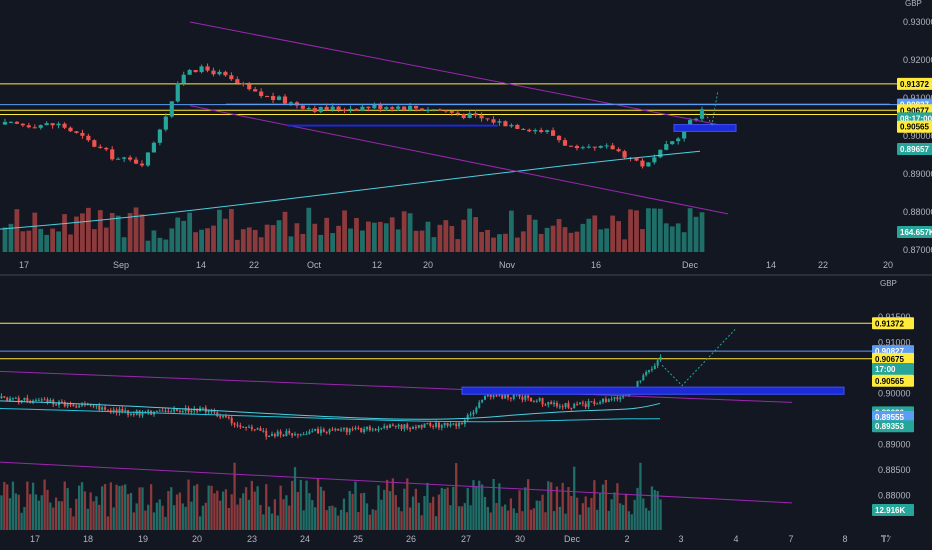 The height and width of the screenshot is (550, 932). I want to click on channel-lower-line, so click(459, 160).